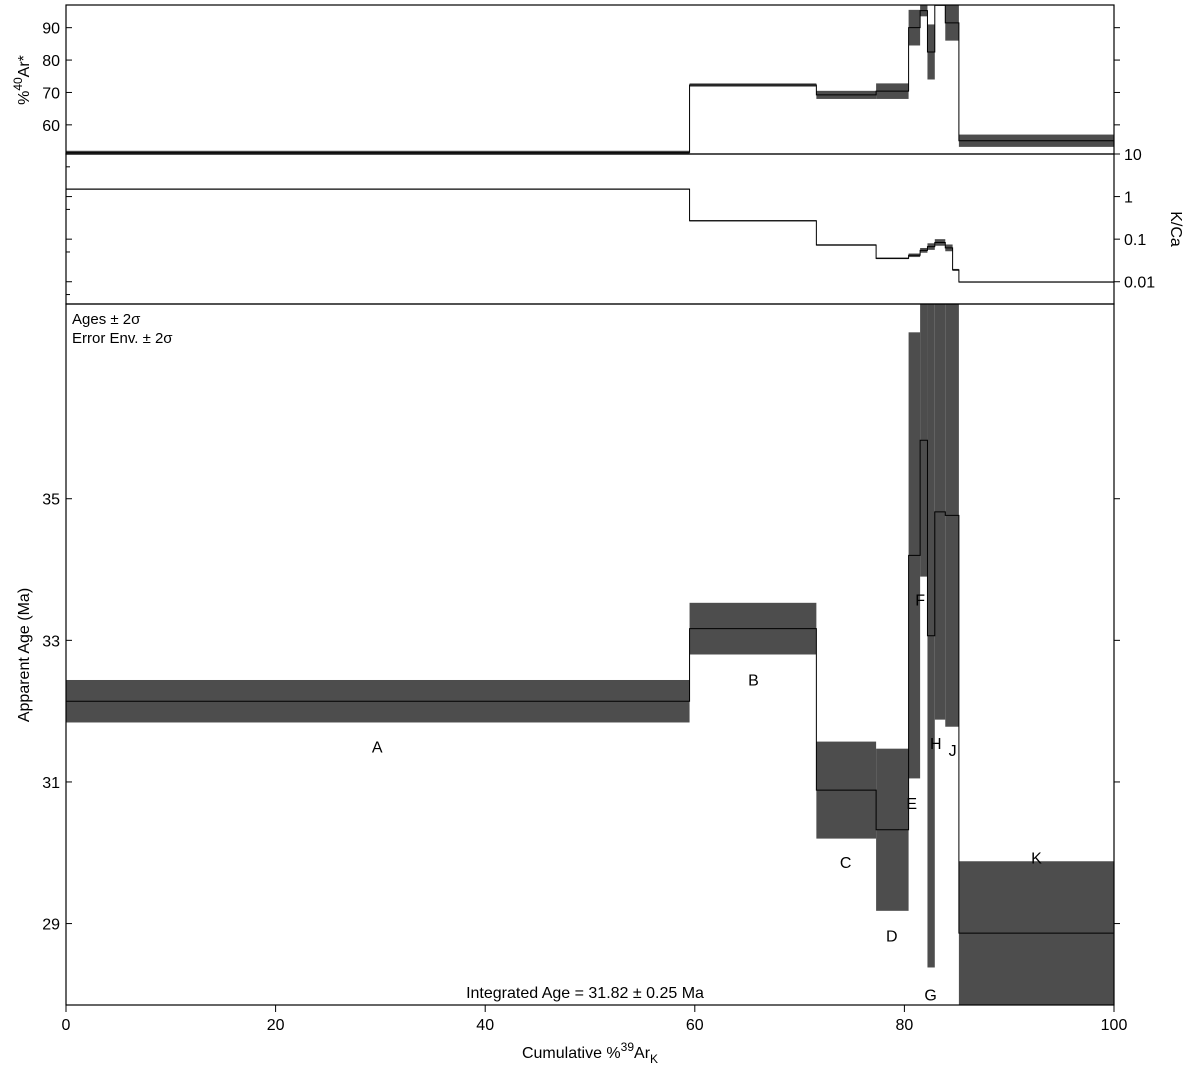 This screenshot has width=1191, height=1071. What do you see at coordinates (953, 751) in the screenshot?
I see `step-label-j: J` at bounding box center [953, 751].